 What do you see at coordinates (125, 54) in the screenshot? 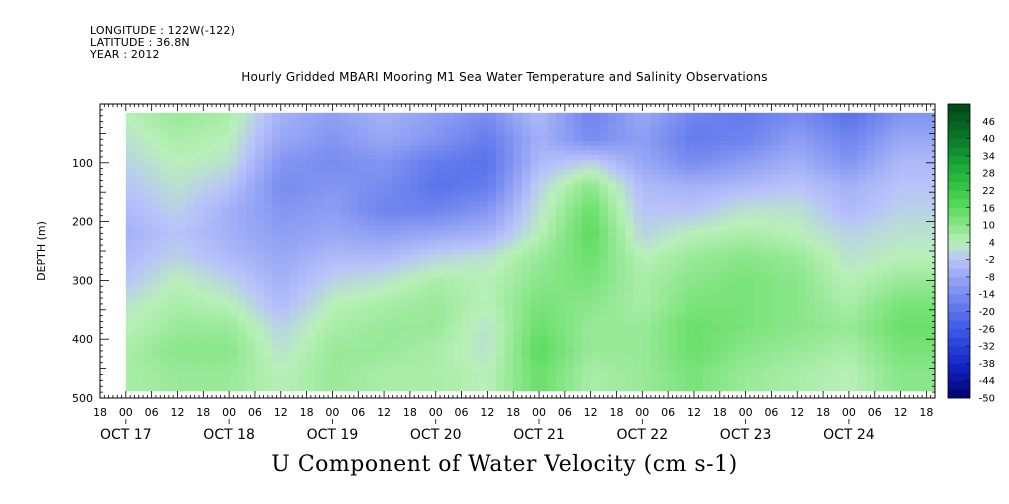
I see `year-label: YEAR : 2012` at bounding box center [125, 54].